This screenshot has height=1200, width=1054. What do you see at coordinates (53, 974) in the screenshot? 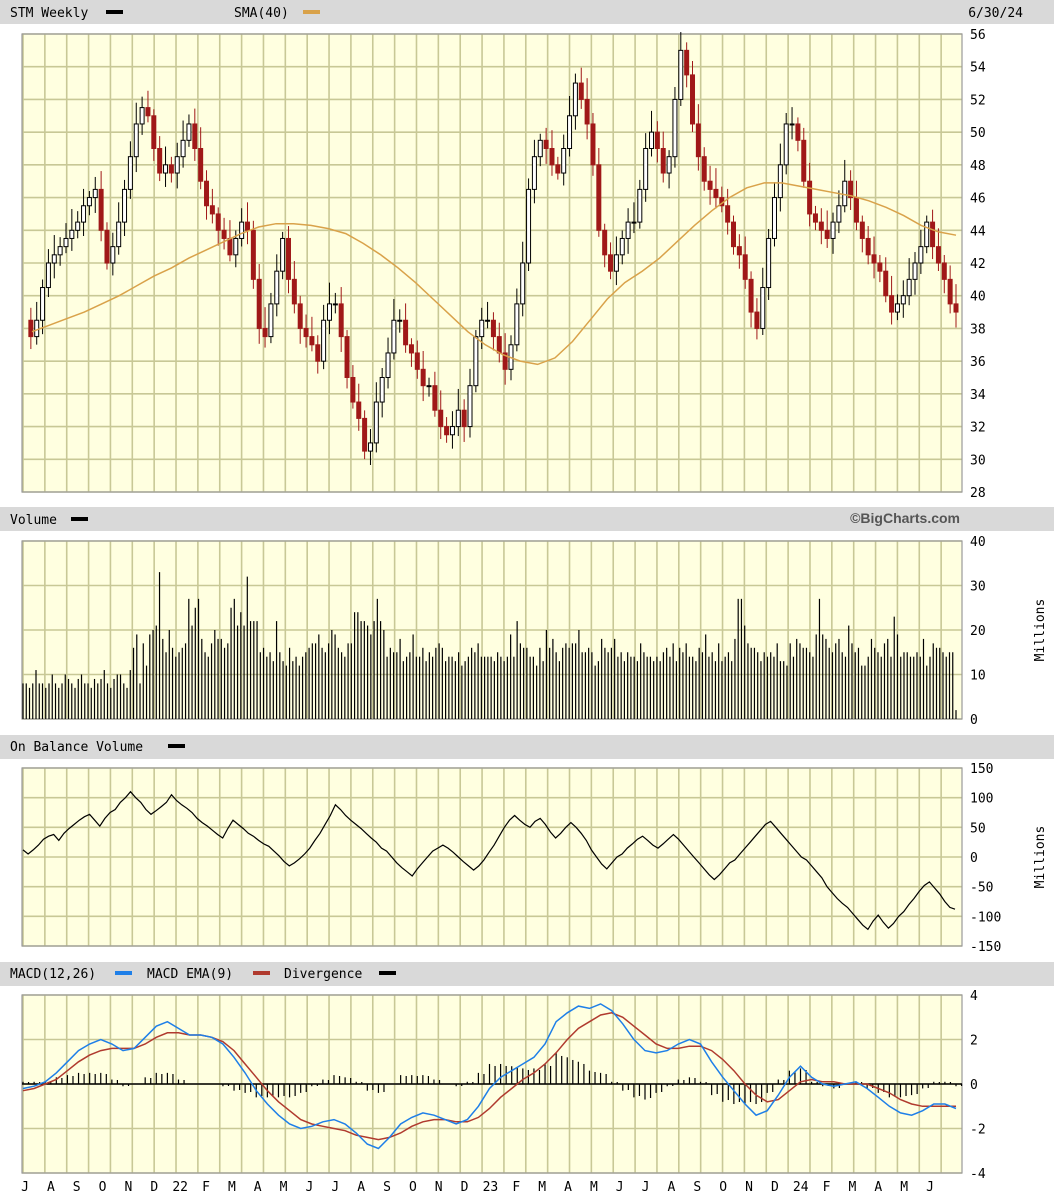
I see `macd-label: MACD(12,26)` at bounding box center [53, 974].